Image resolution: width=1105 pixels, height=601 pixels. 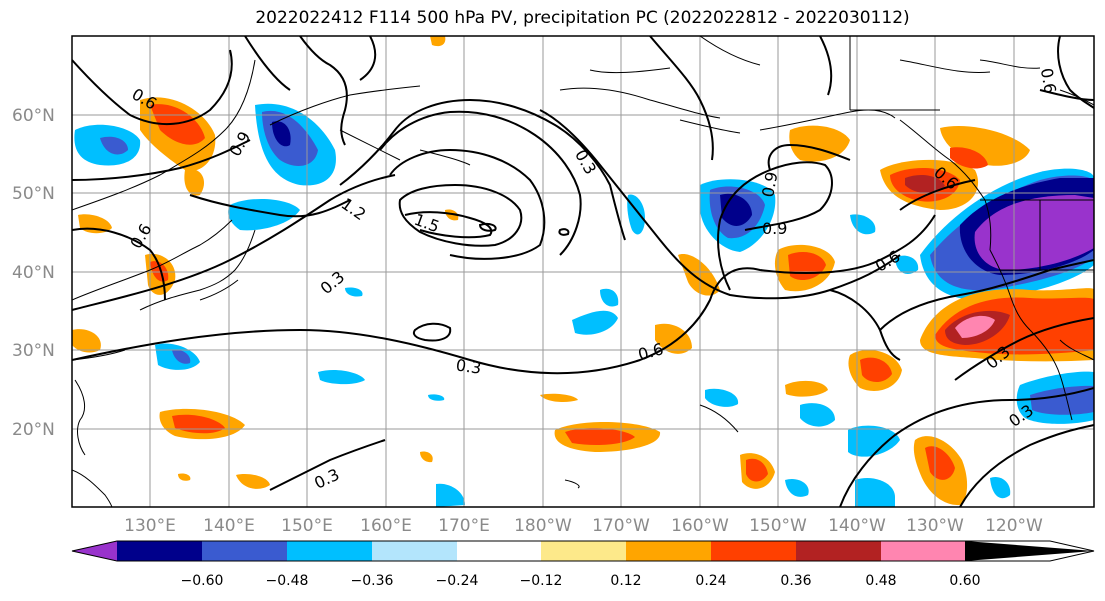 I want to click on contour-label: 0.3, so click(x=469, y=366).